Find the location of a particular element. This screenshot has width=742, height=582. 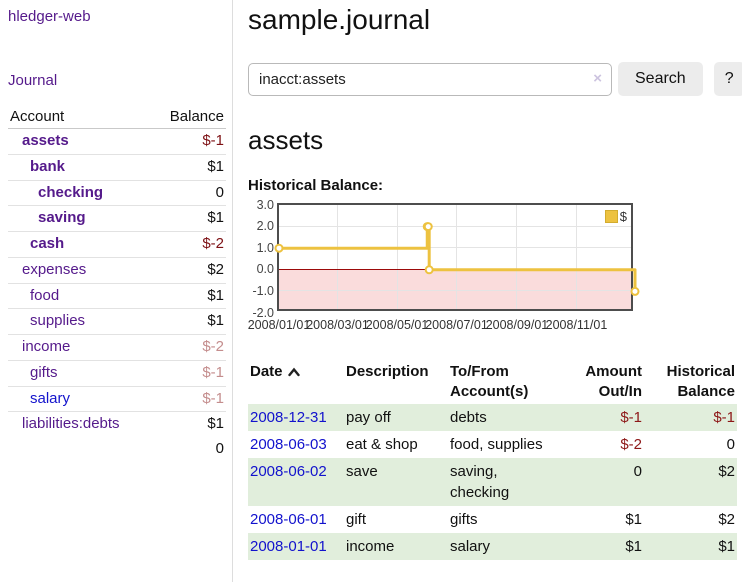

accounts-col-account: Account is located at coordinates (62, 117).